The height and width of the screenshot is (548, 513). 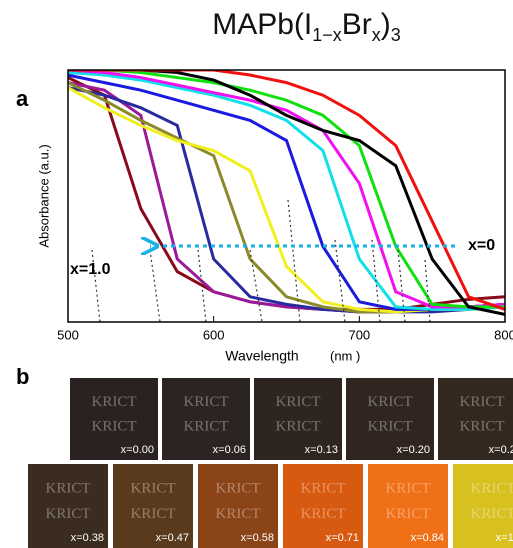 What do you see at coordinates (229, 450) in the screenshot?
I see `photo-label: x=0.06` at bounding box center [229, 450].